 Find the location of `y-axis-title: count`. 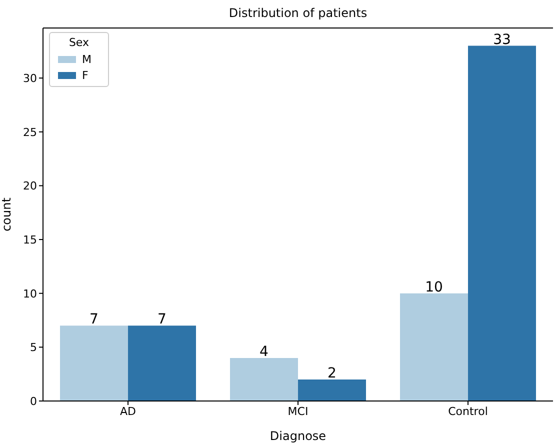

y-axis-title: count is located at coordinates (7, 214).